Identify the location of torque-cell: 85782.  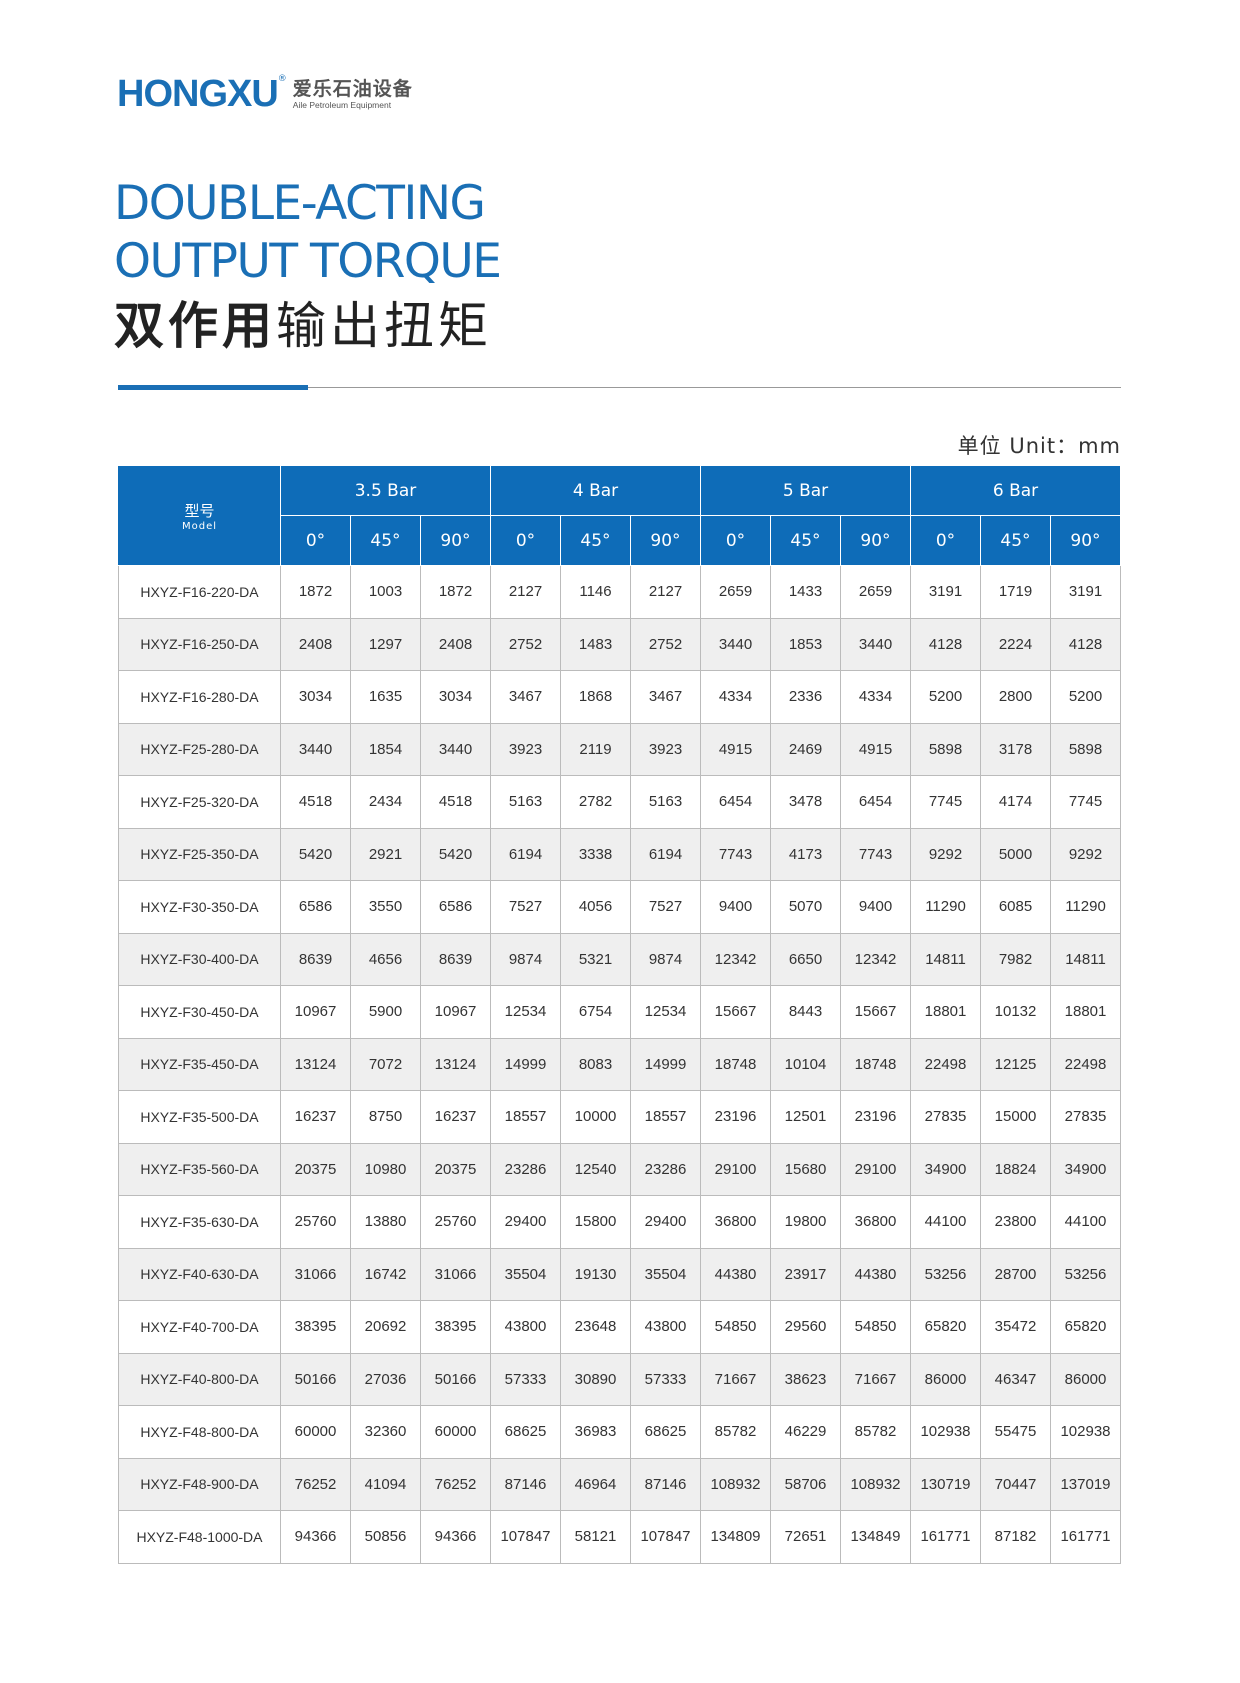
(735, 1432).